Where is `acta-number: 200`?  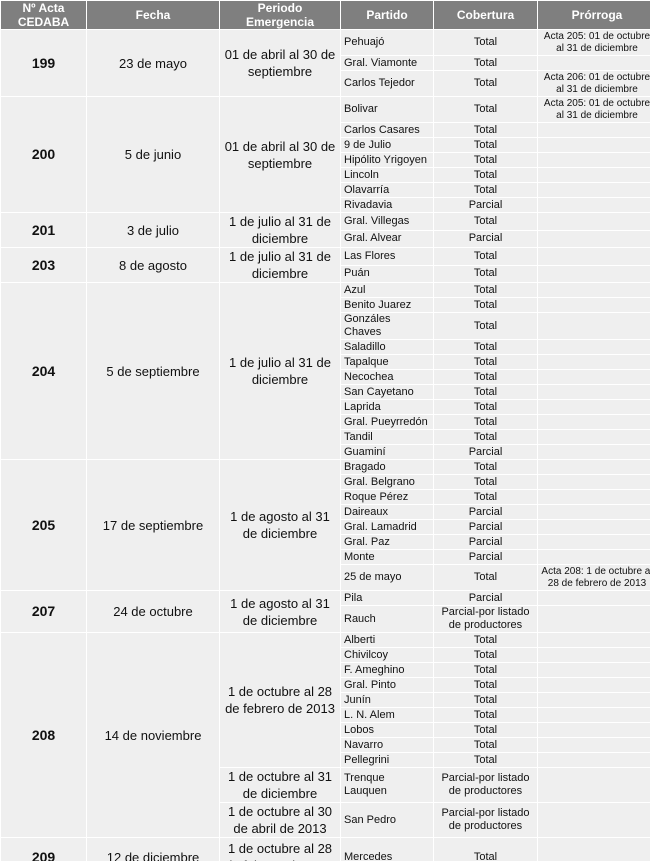 acta-number: 200 is located at coordinates (43, 154).